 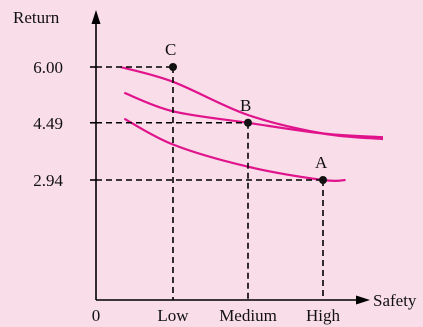 I want to click on y-tick-label: 6.00, so click(x=48, y=67).